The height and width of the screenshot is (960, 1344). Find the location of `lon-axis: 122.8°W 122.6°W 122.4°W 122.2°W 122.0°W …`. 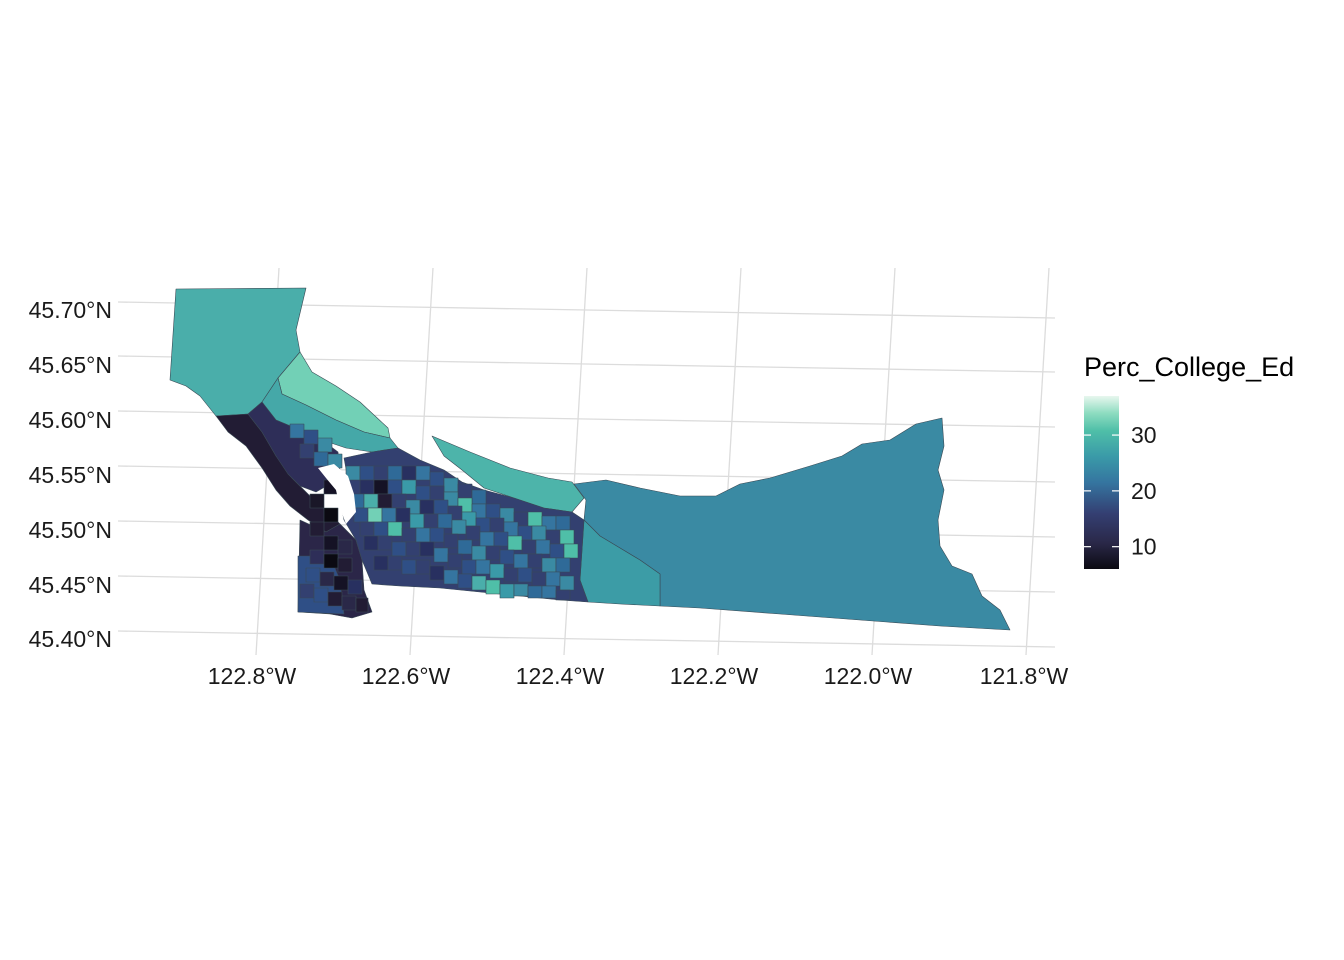

lon-axis: 122.8°W 122.6°W 122.4°W 122.2°W 122.0°W … is located at coordinates (638, 676).